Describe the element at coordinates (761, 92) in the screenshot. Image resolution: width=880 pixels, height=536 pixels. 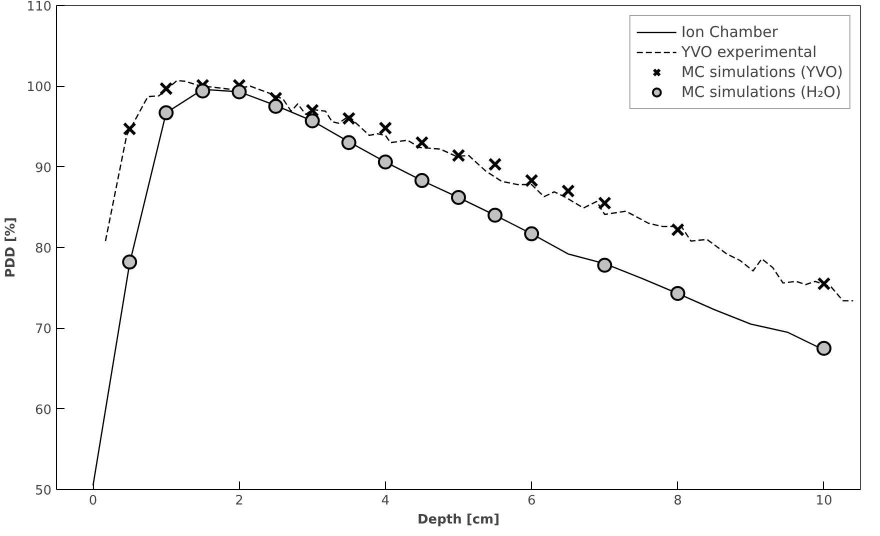
I see `legend-label: MC simulations (H₂O)` at that location.